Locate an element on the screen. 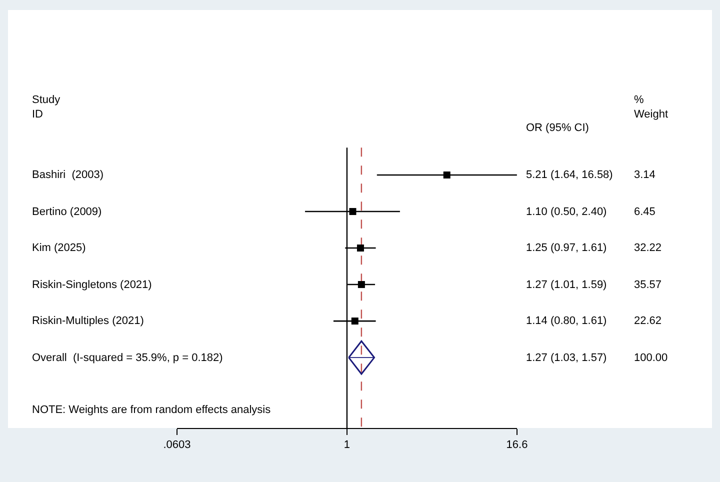 This screenshot has height=482, width=720. y-tick-label: Overall (I-squared = 35.9%, p = 0.182) is located at coordinates (127, 358).